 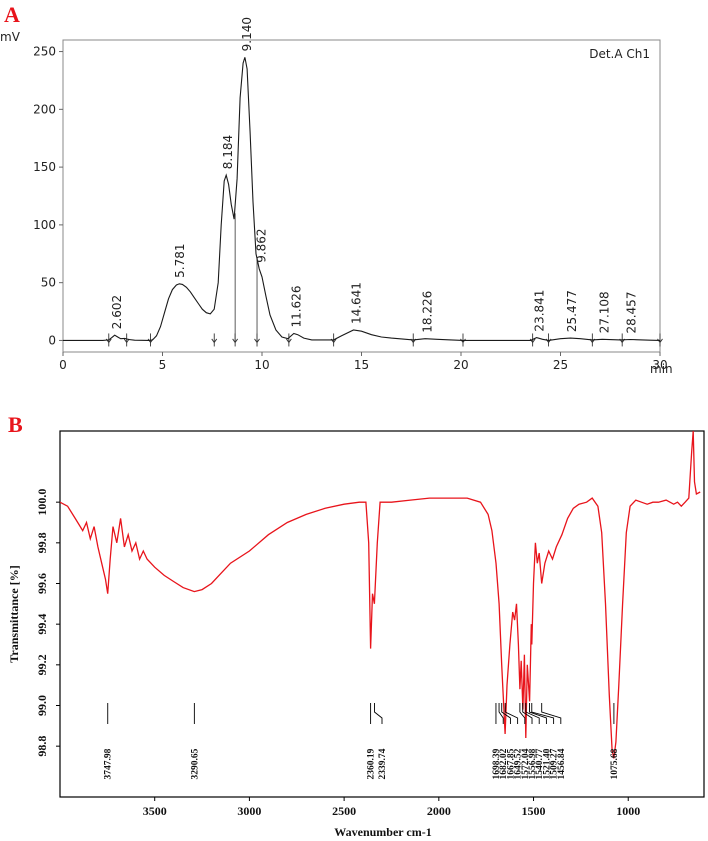 I want to click on hplc-peak-label: 27.108, so click(x=604, y=312).